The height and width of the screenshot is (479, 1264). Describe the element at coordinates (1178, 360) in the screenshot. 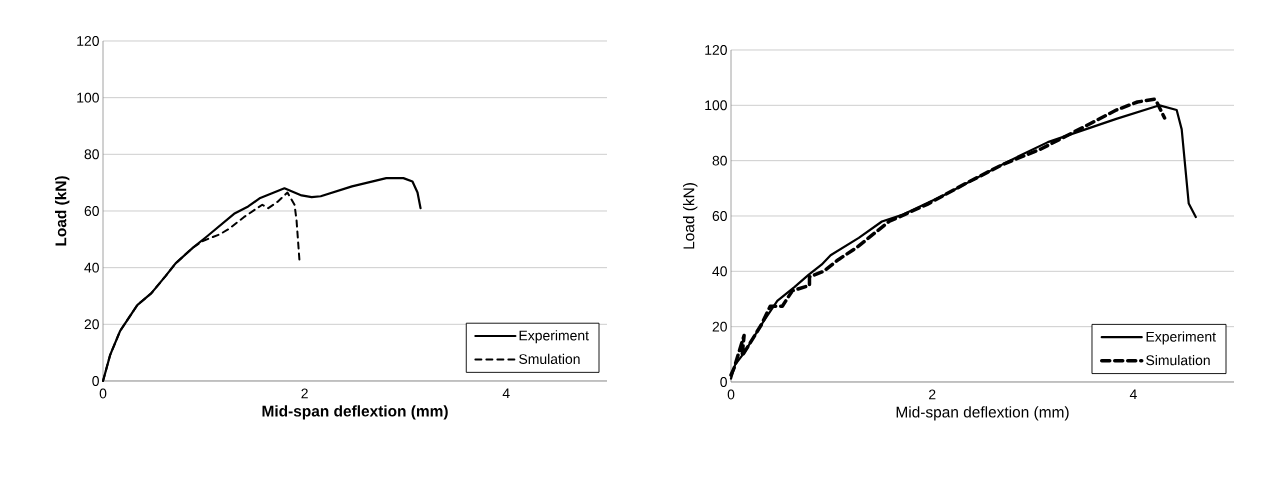

I see `legend-label: Simulation` at that location.